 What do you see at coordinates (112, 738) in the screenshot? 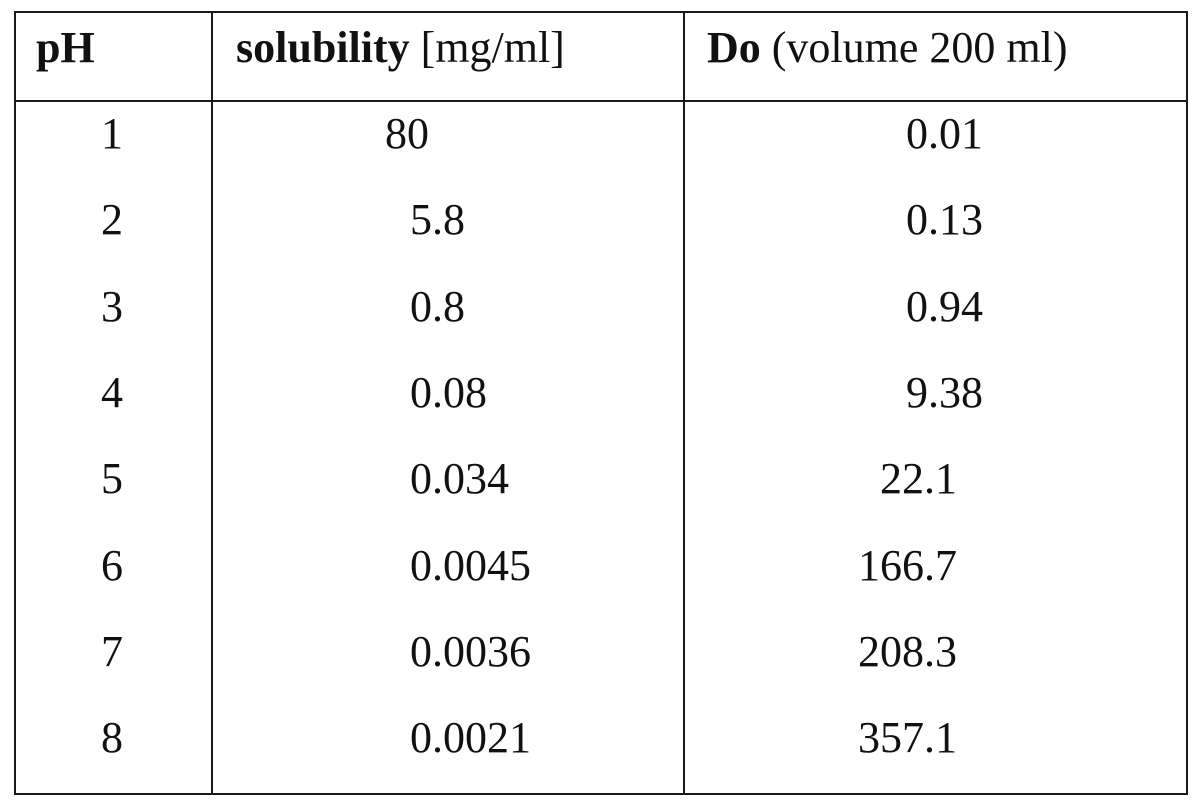
I see `cell-ph: 8` at bounding box center [112, 738].